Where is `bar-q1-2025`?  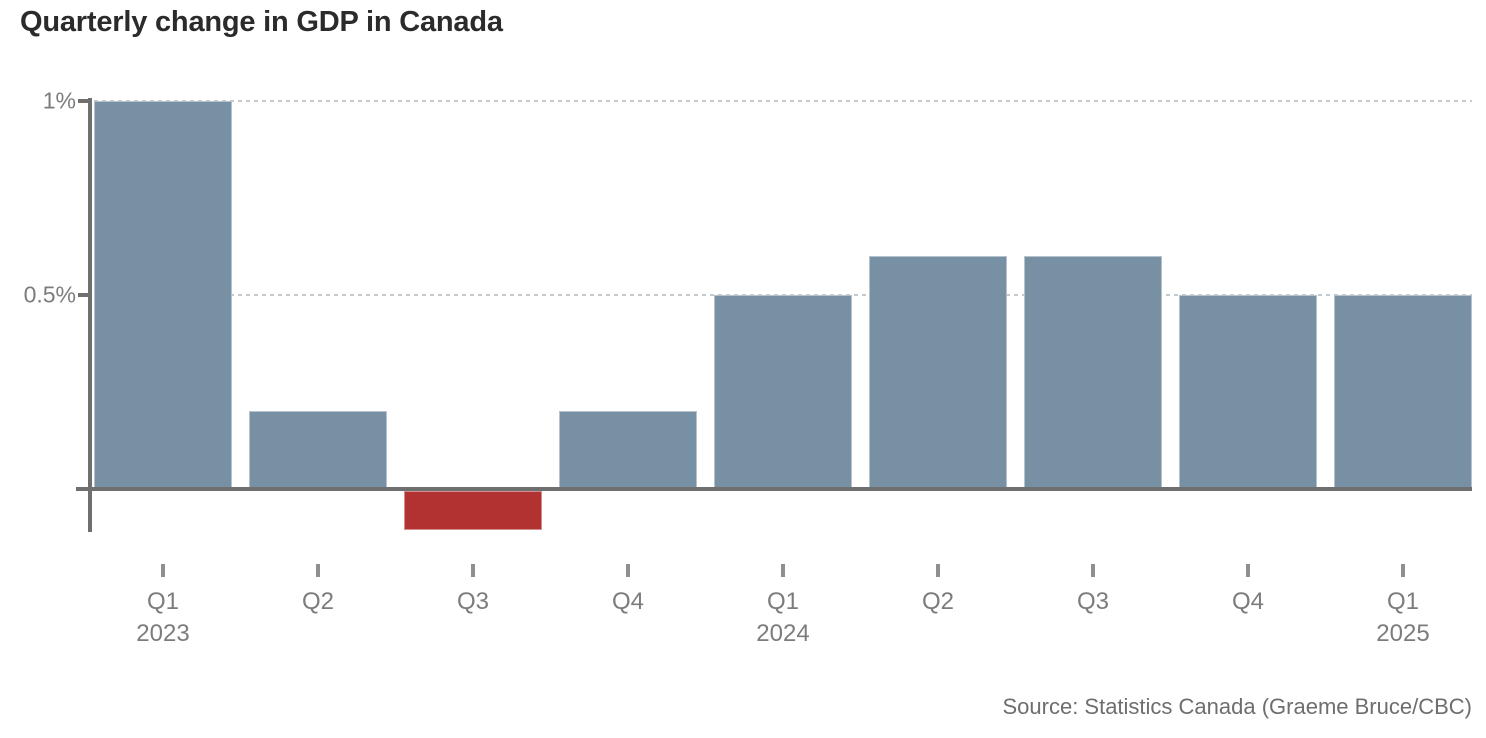 bar-q1-2025 is located at coordinates (1403, 392).